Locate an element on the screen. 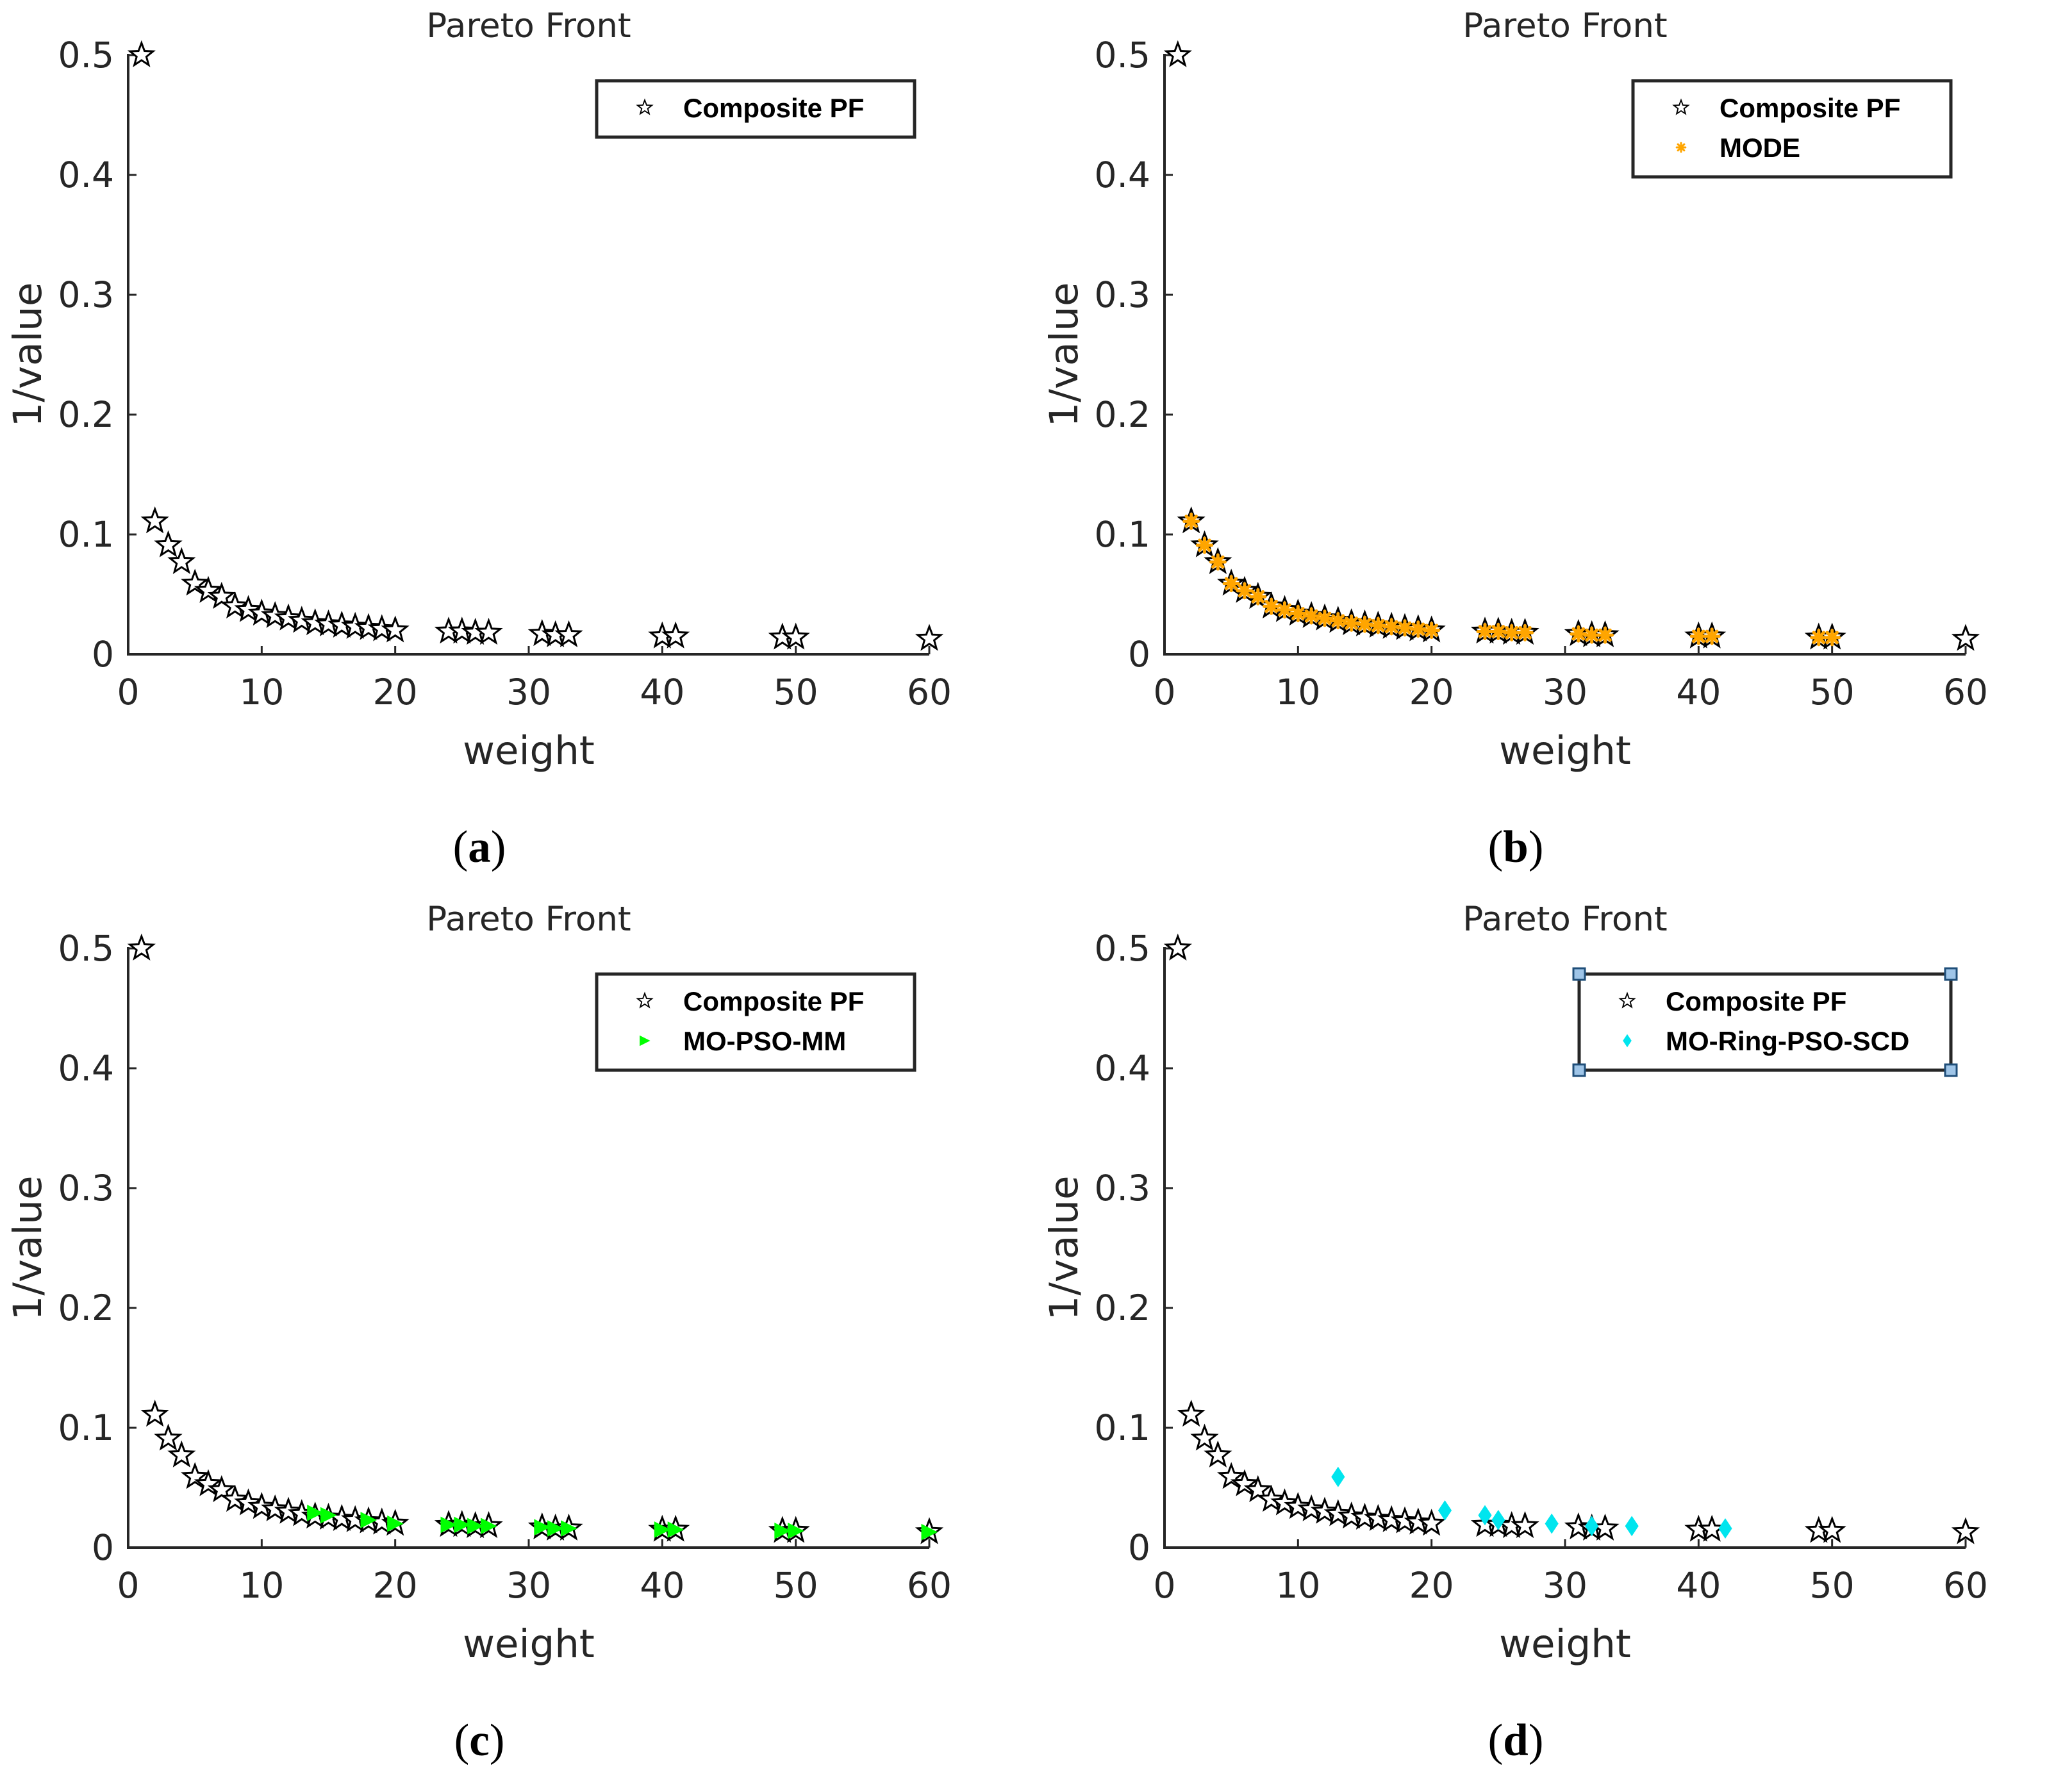 The width and height of the screenshot is (2072, 1786). x-axis-title: weight is located at coordinates (1565, 1644).